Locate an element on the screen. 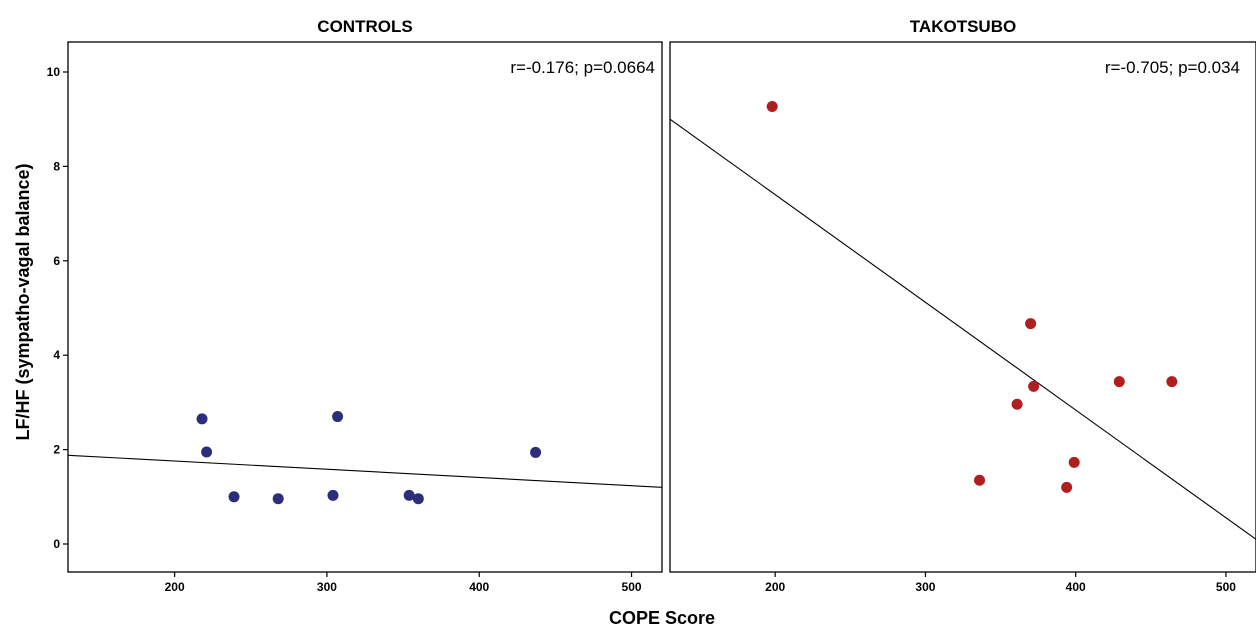  stats-annotation: r=-0.705; p=0.034 is located at coordinates (1172, 67).